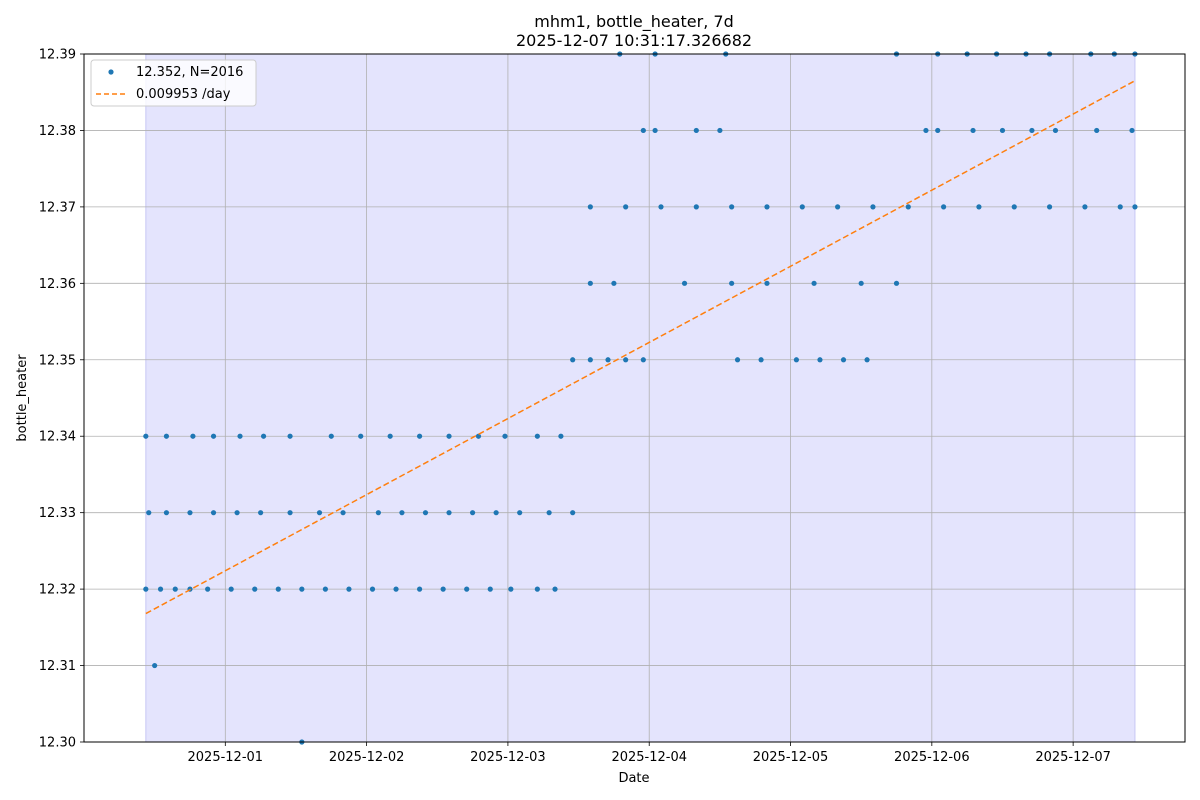 The height and width of the screenshot is (800, 1200). I want to click on legend-box, so click(173, 83).